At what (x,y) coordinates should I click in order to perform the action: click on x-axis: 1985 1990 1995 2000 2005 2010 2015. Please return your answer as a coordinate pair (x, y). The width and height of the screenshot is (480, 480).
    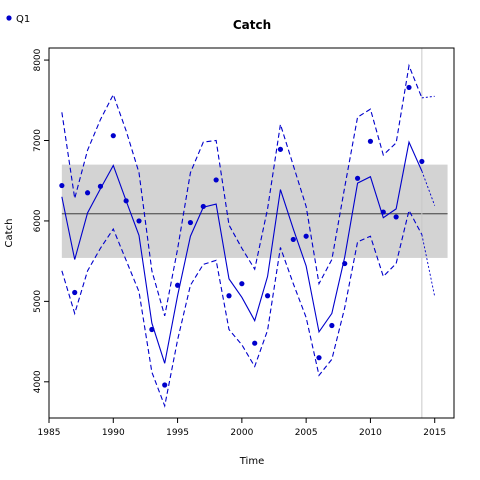
    Looking at the image, I should click on (242, 428).